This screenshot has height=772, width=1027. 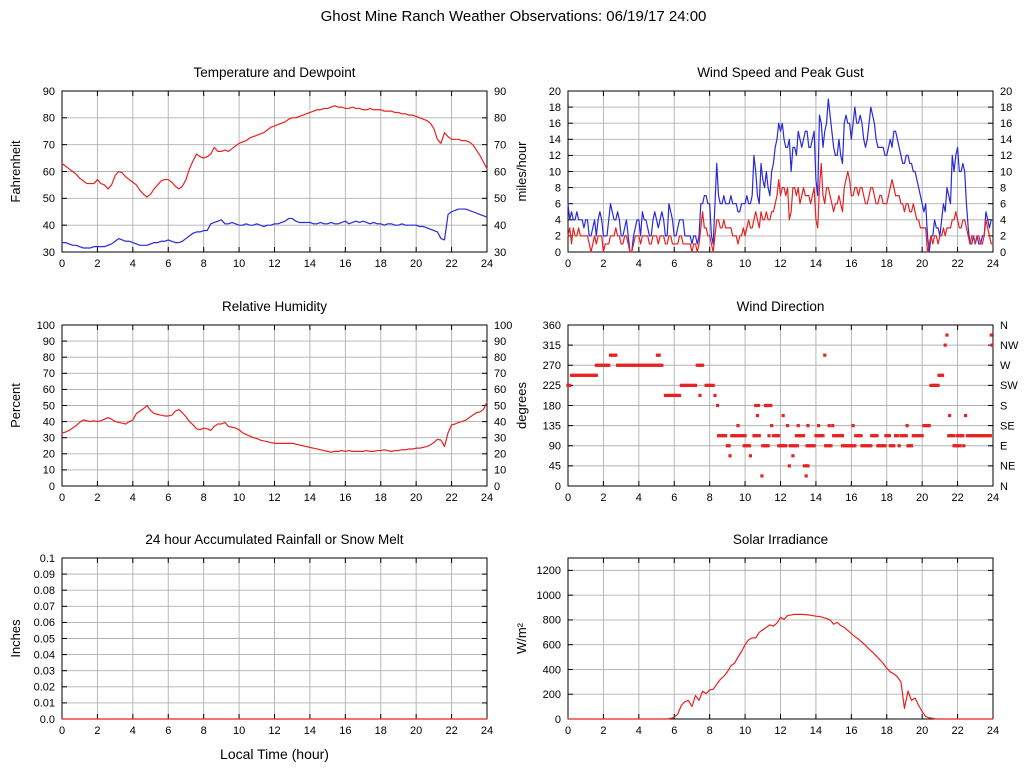 I want to click on y-tick-label: 0.0, so click(x=47, y=720).